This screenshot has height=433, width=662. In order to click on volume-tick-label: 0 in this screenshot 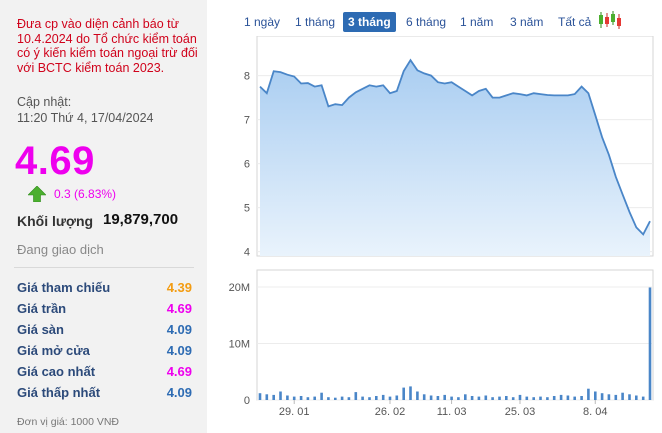, I will do `click(247, 401)`.